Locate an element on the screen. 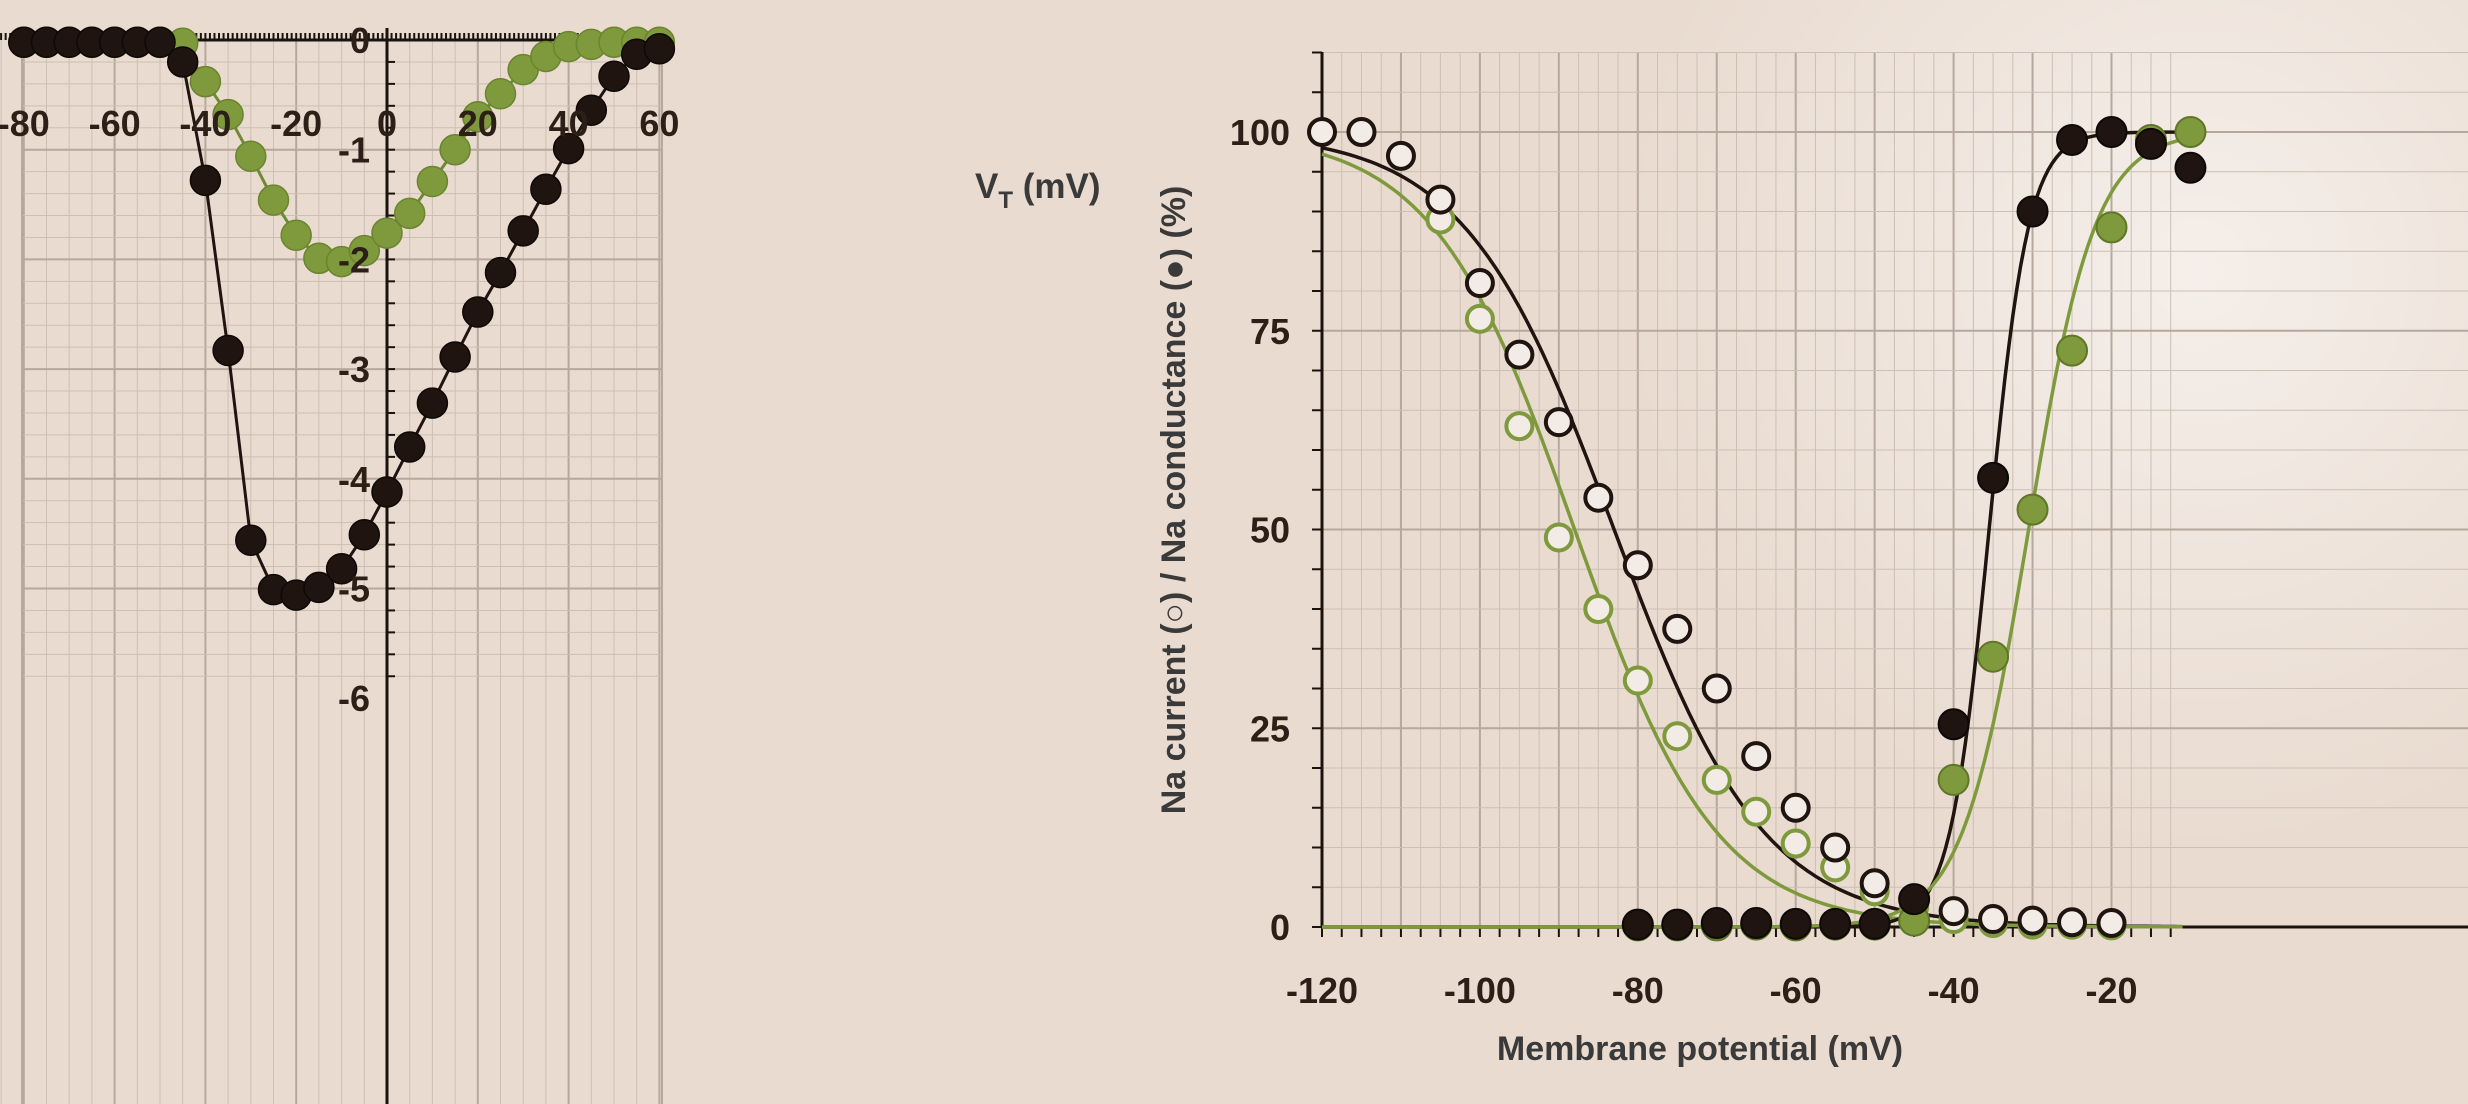  right-y-tick-label: 50 is located at coordinates (1270, 530).